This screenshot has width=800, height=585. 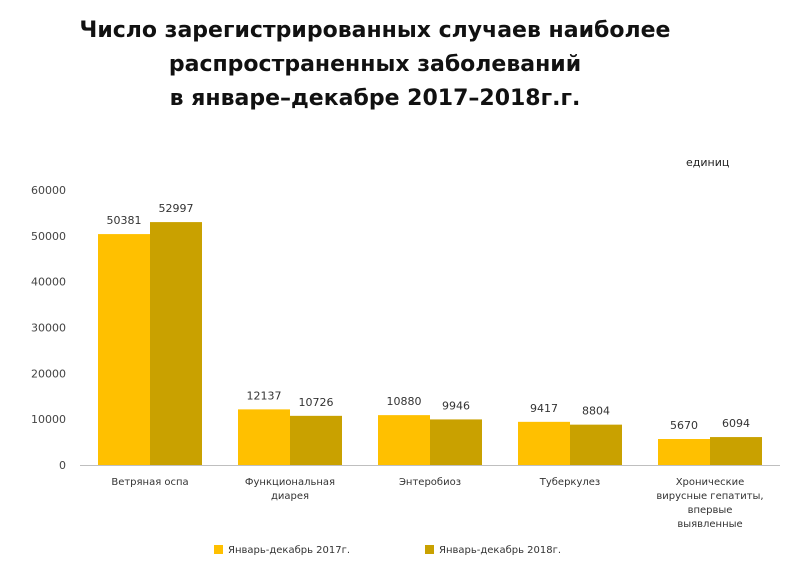 What do you see at coordinates (289, 550) in the screenshot?
I see `legend-label: Январь-декабрь 2017г.` at bounding box center [289, 550].